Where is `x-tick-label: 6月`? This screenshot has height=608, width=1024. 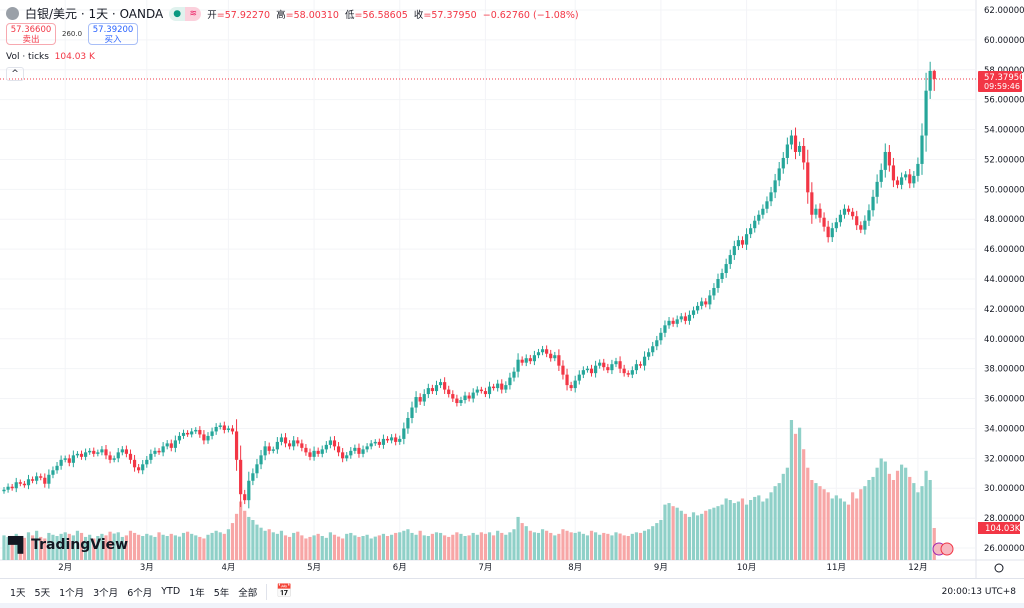
x-tick-label: 6月 is located at coordinates (400, 568).